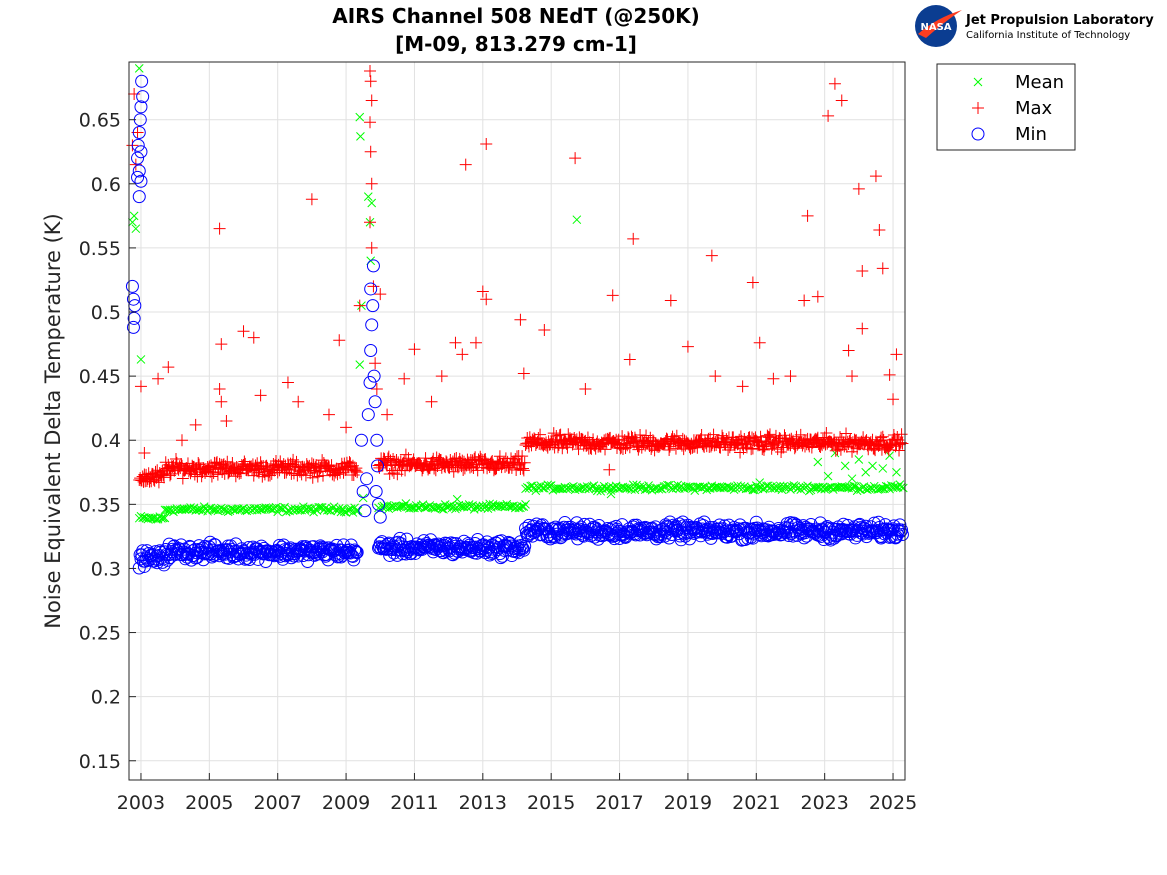 Image resolution: width=1167 pixels, height=875 pixels. What do you see at coordinates (978, 82) in the screenshot?
I see `legend-marker-mean` at bounding box center [978, 82].